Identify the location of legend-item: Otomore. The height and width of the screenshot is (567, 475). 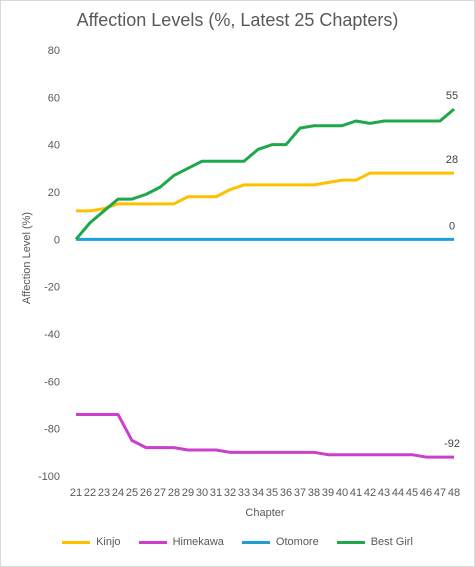
(280, 542).